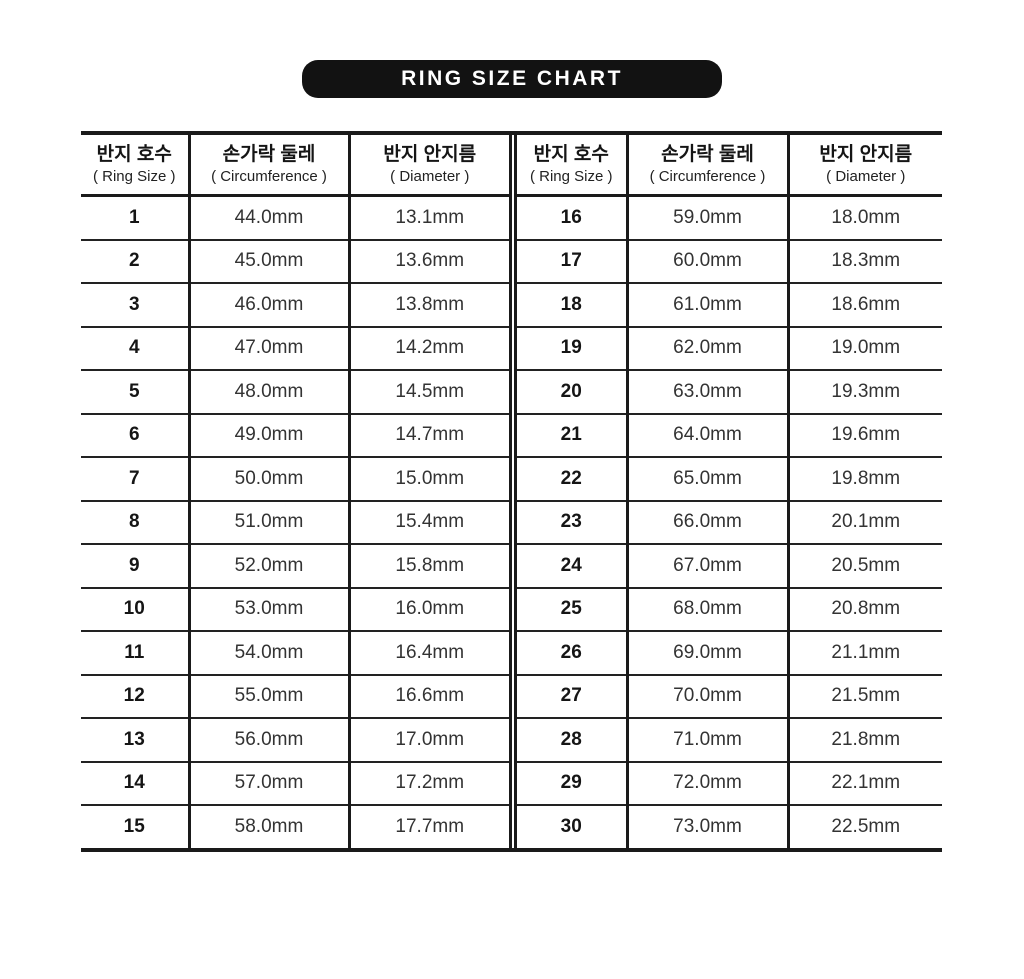 The width and height of the screenshot is (1024, 979). What do you see at coordinates (268, 522) in the screenshot?
I see `circumference-cell: 51.0mm` at bounding box center [268, 522].